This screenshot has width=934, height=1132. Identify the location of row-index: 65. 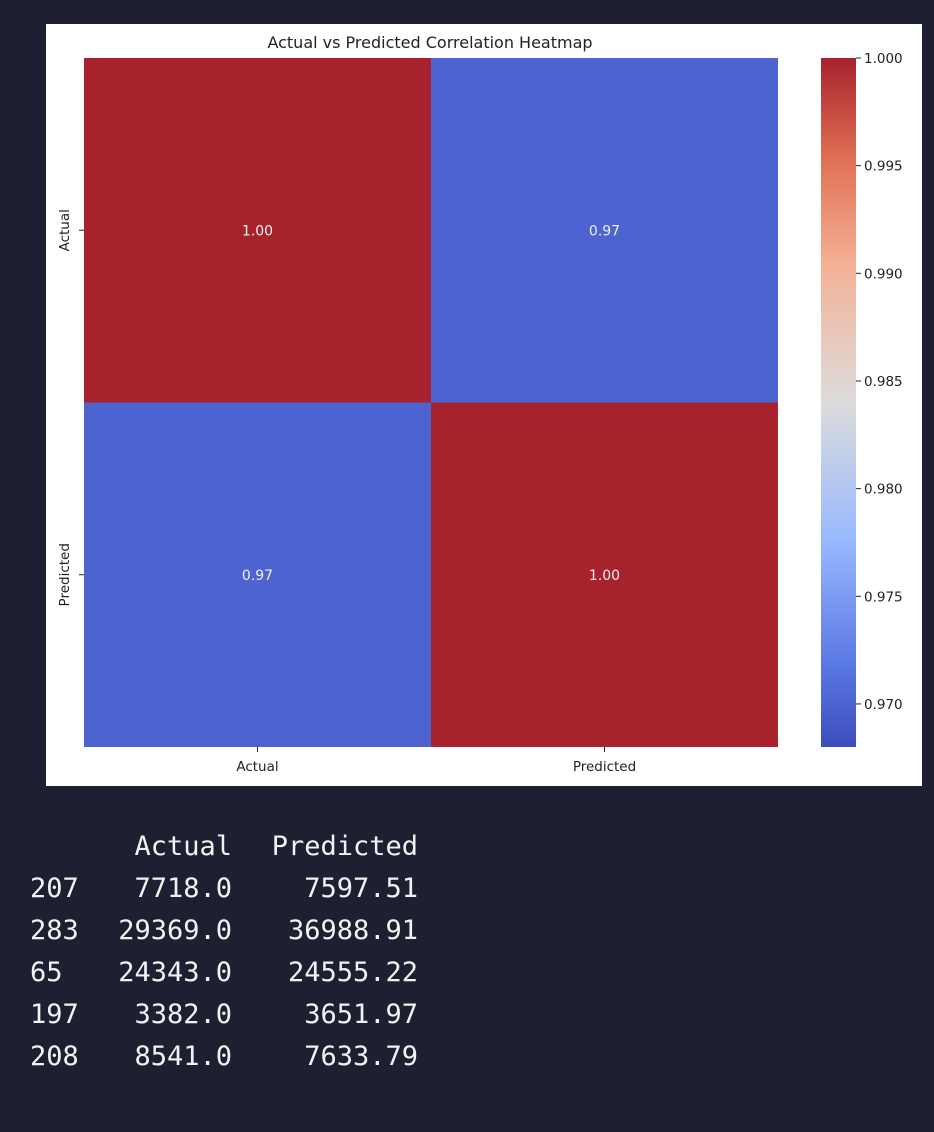
(46, 972).